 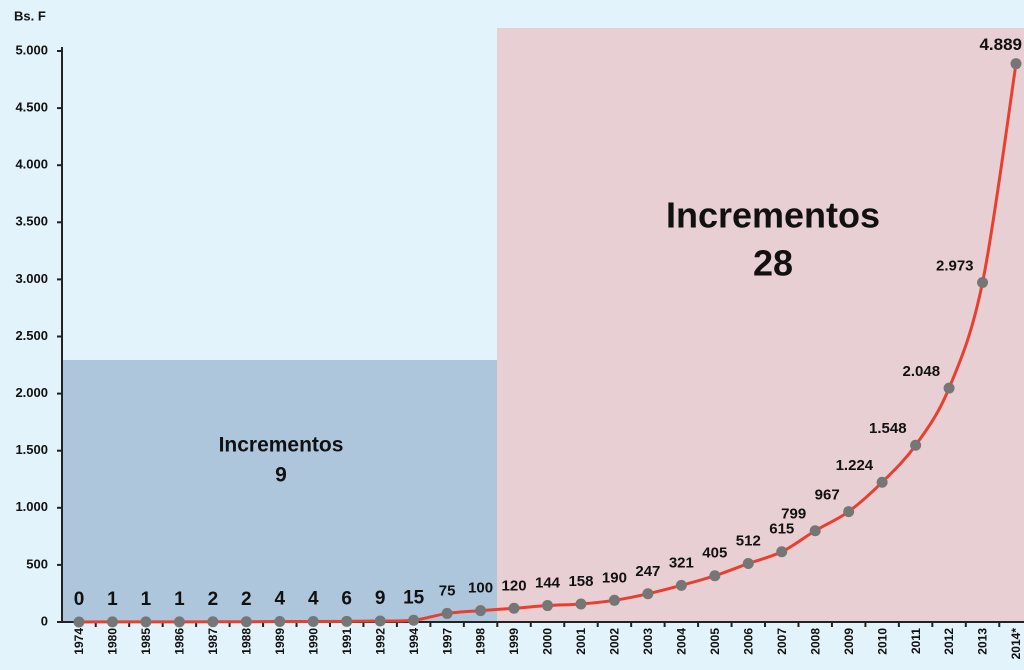 I want to click on x-tick-label: 1989, so click(x=280, y=641).